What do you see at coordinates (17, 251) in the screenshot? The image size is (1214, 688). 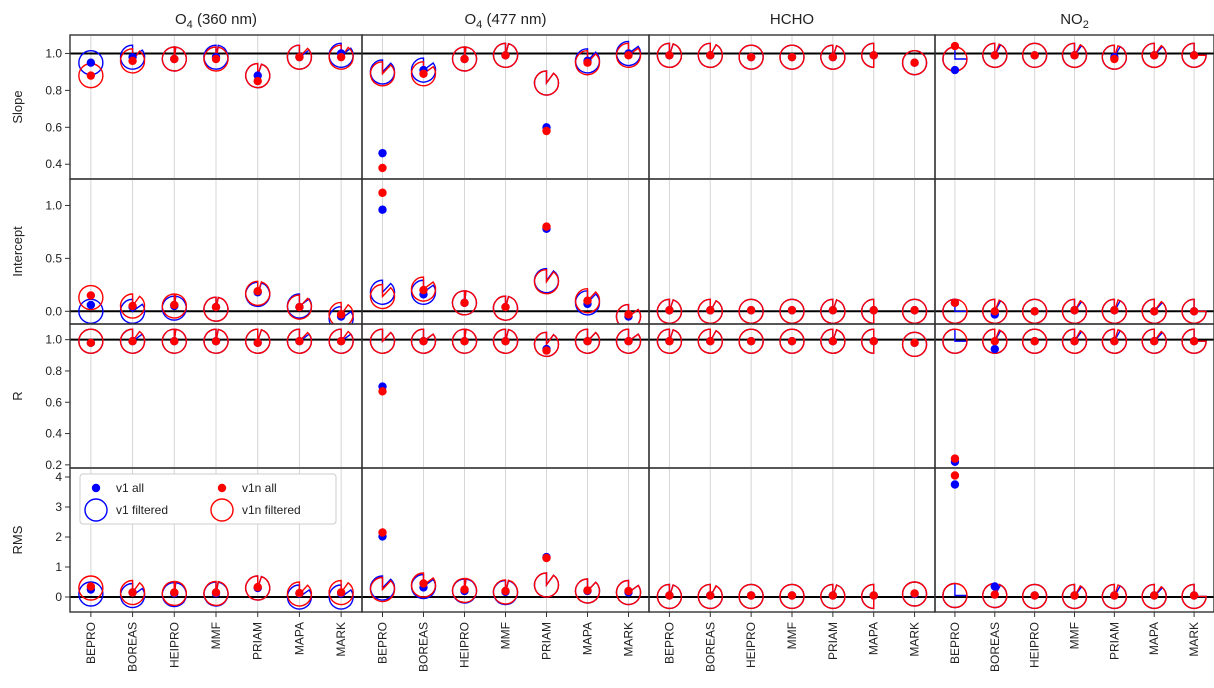 I see `row-label: Intercept` at bounding box center [17, 251].